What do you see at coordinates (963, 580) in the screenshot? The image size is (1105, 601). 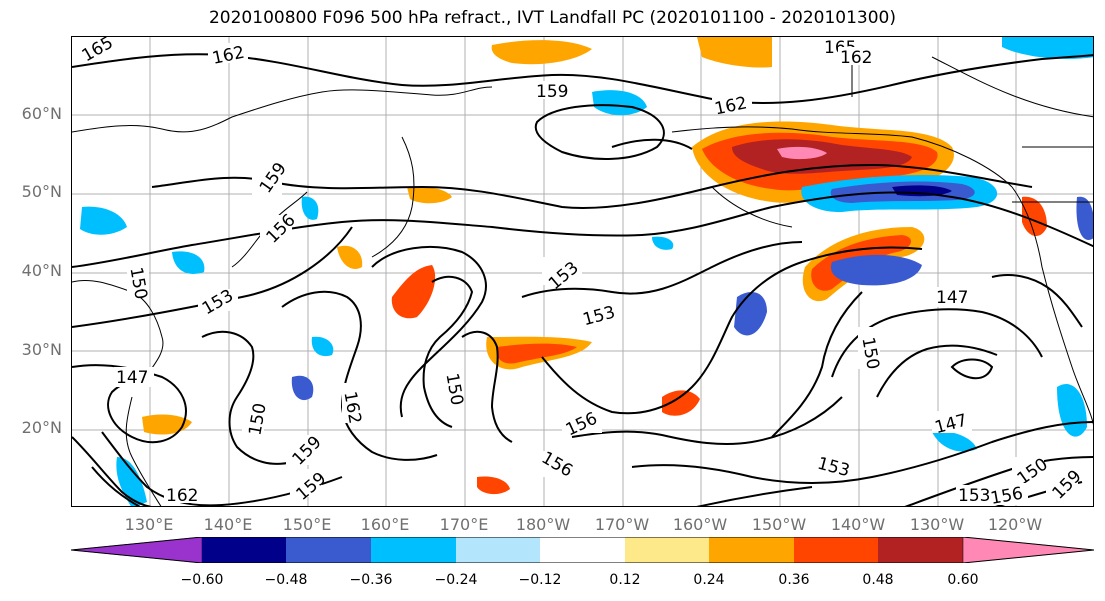 I see `colorbar-tick: 0.60` at bounding box center [963, 580].